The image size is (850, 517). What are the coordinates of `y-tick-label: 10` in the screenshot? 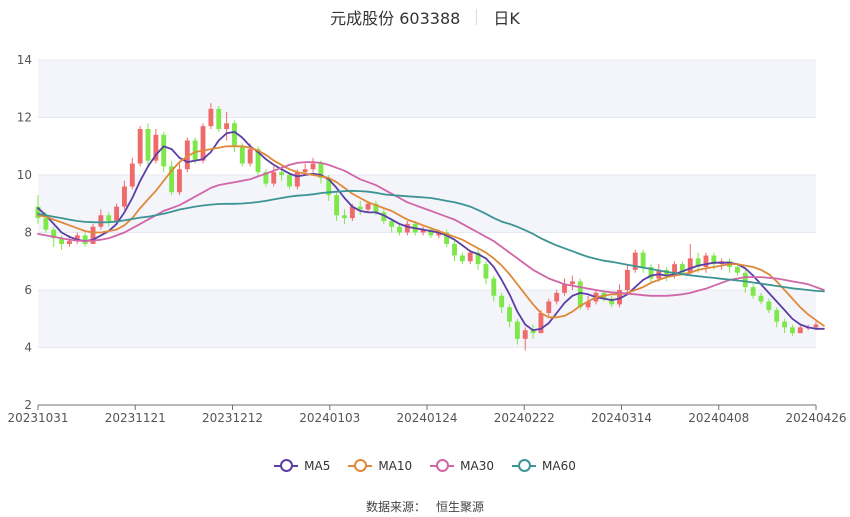 It's located at (24, 175).